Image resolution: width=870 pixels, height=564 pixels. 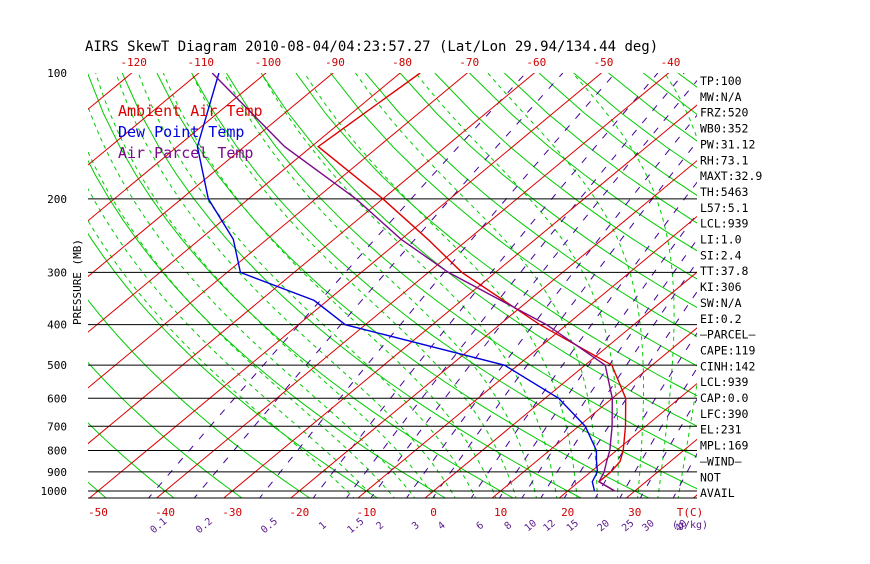 I want to click on index-label: MW:N/A, so click(x=721, y=97).